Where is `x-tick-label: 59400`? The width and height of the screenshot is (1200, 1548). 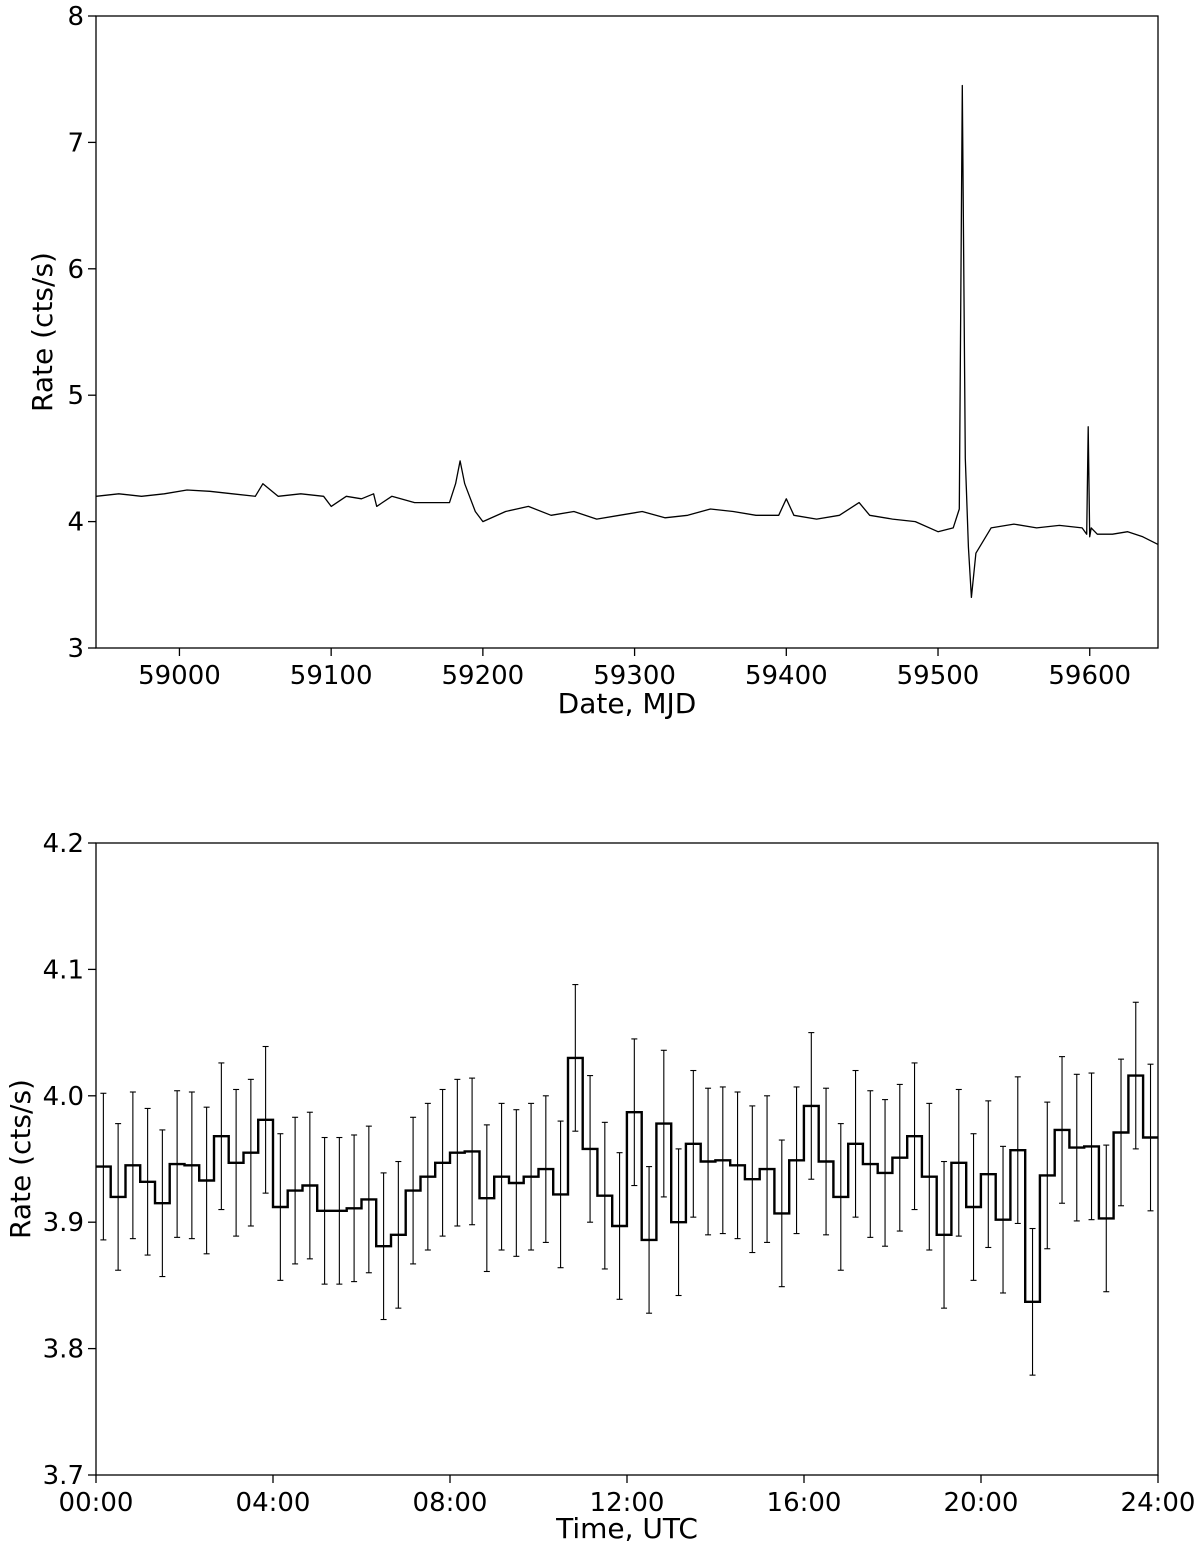 x-tick-label: 59400 is located at coordinates (786, 676).